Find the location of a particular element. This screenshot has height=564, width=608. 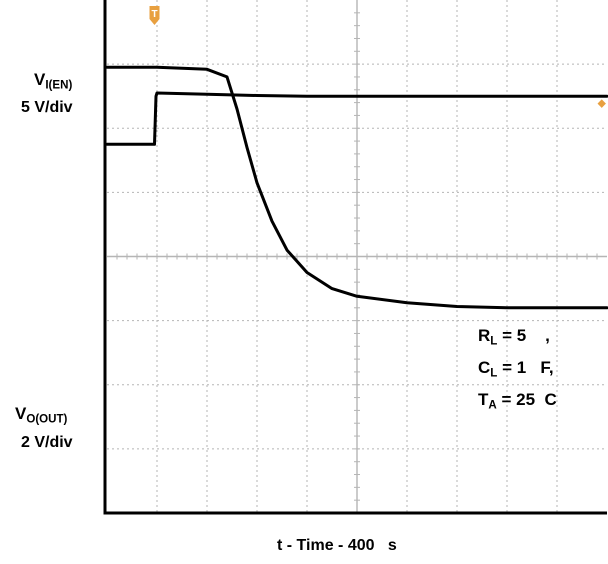

channel-level-marker-icon: ◆ is located at coordinates (602, 103).